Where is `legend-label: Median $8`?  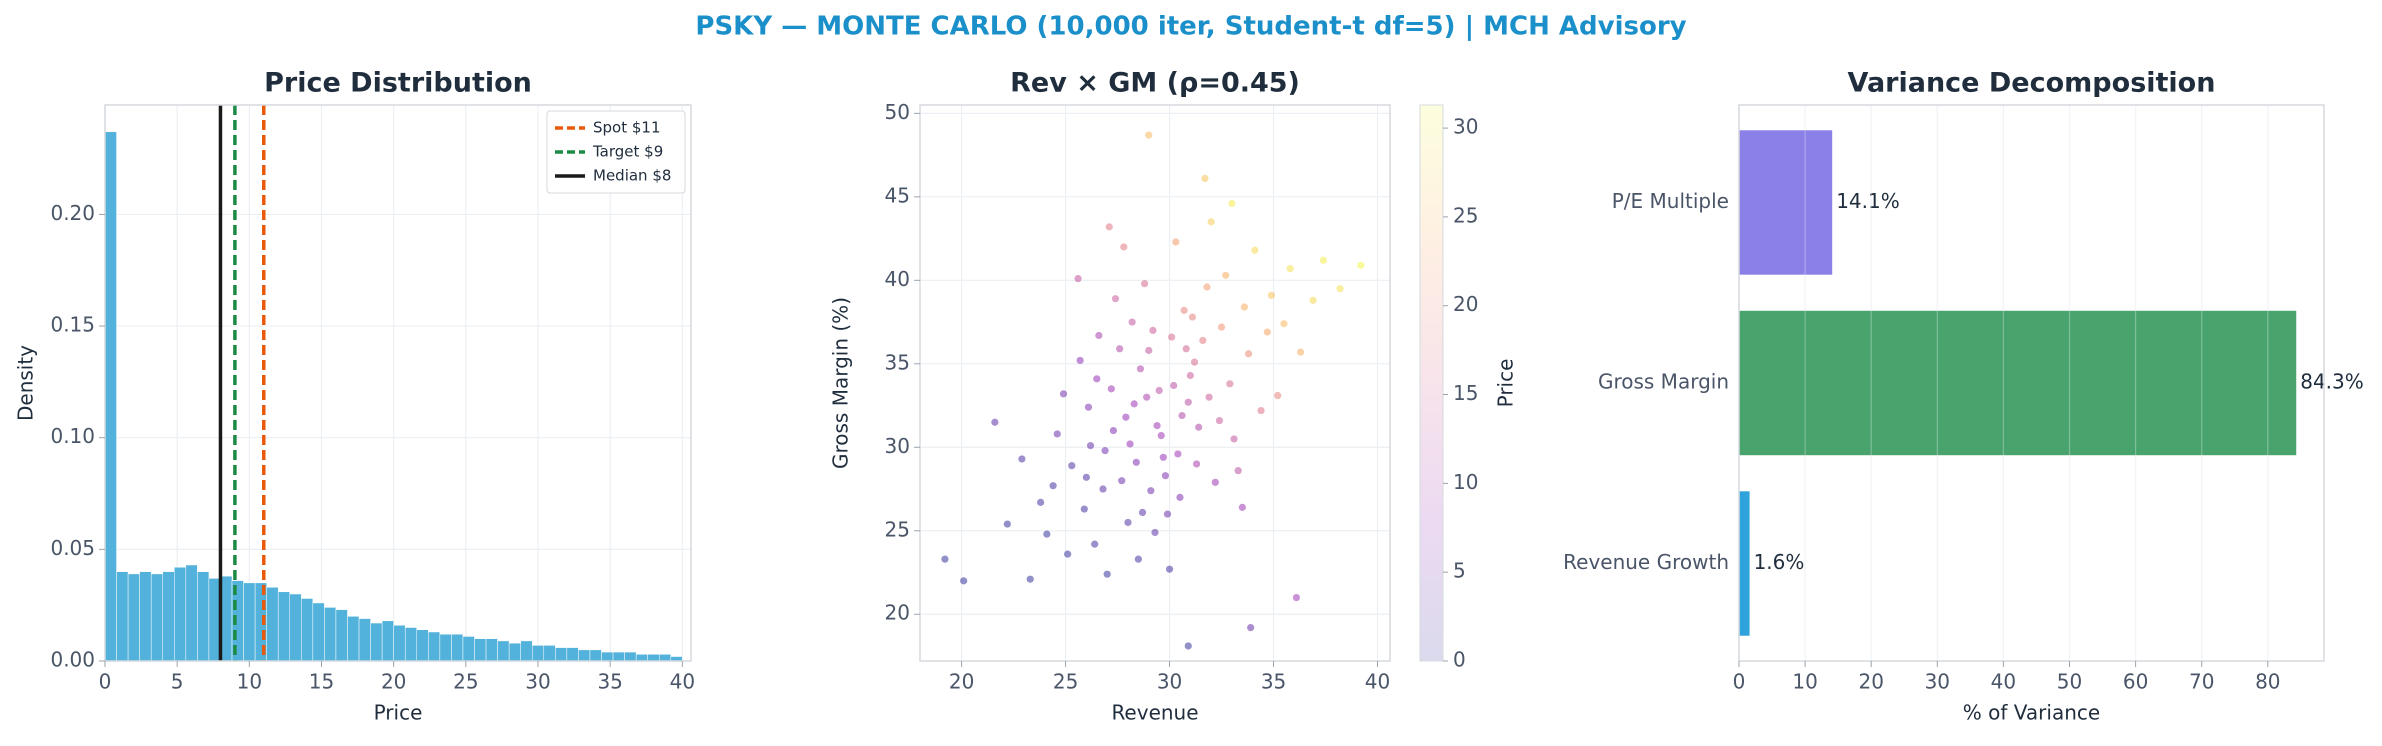
legend-label: Median $8 is located at coordinates (632, 176).